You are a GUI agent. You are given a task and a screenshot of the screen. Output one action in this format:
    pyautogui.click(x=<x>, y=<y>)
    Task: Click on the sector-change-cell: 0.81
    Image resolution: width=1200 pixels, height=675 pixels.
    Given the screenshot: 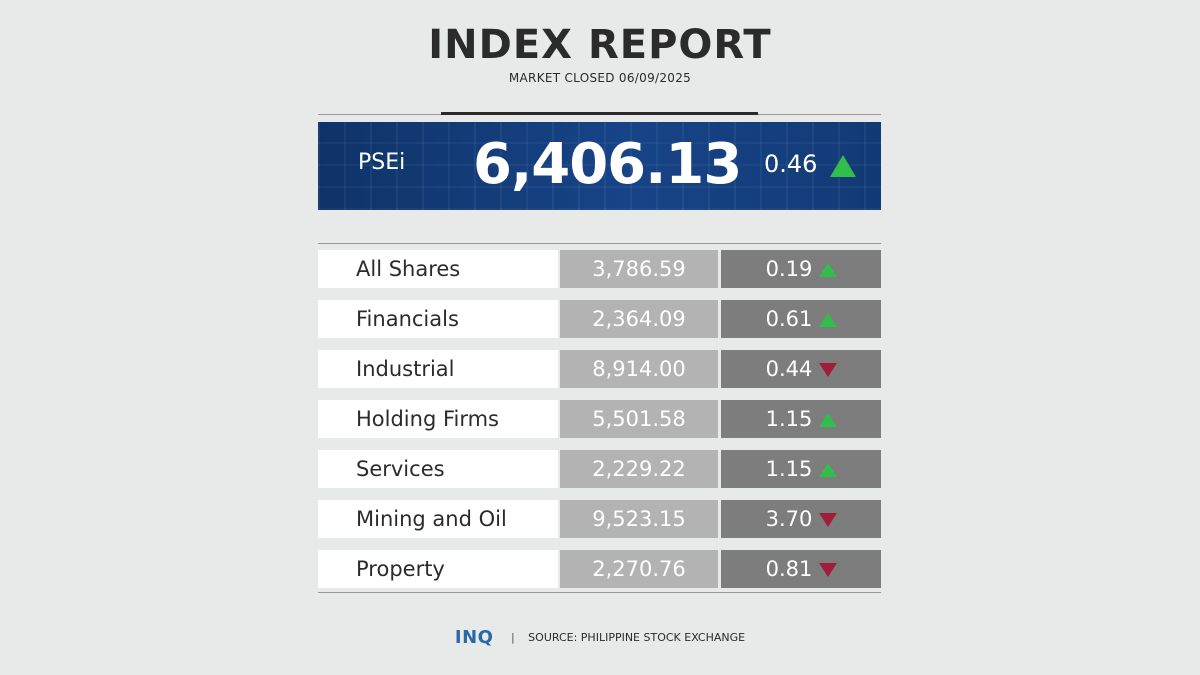 What is the action you would take?
    pyautogui.click(x=801, y=569)
    